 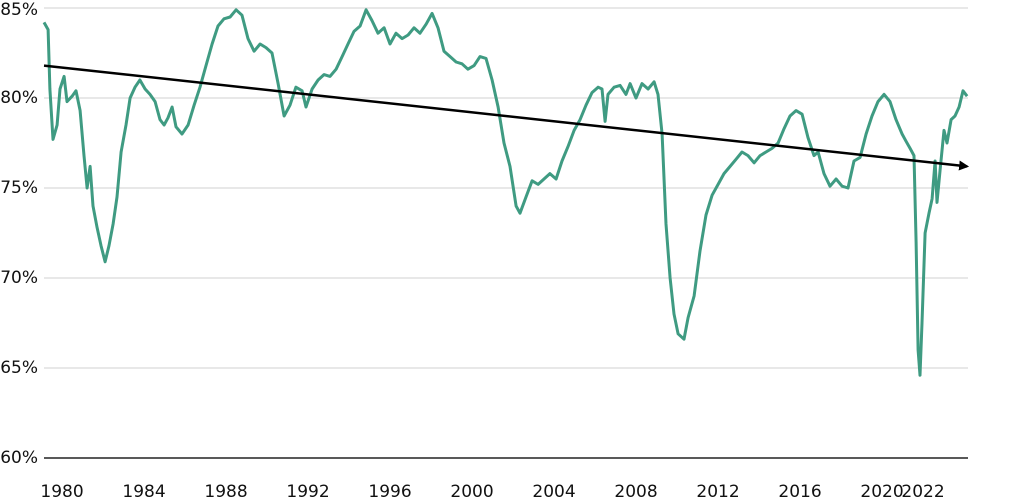 I want to click on y-tick-label: 75%, so click(x=19, y=188).